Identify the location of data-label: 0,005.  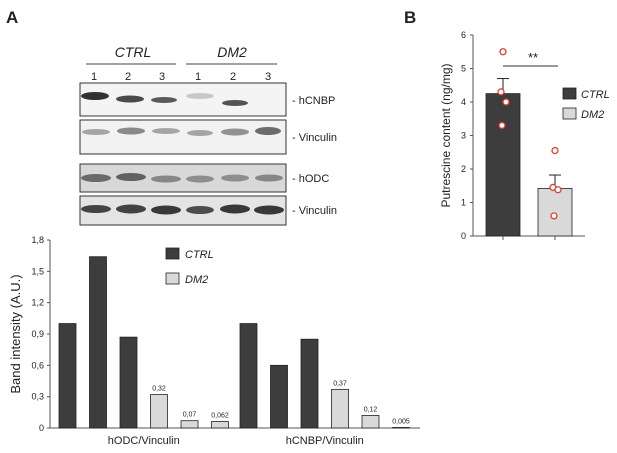
(401, 421).